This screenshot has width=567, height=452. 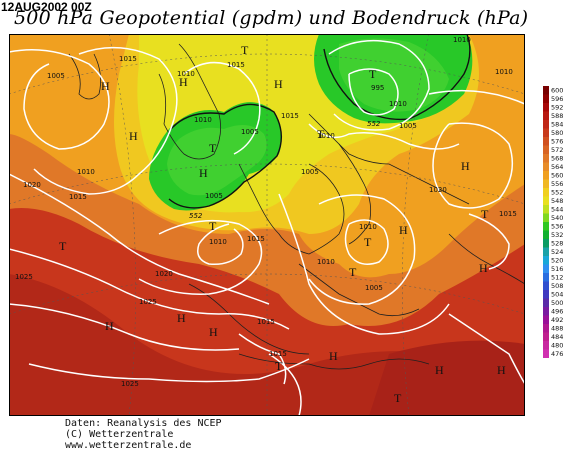 What do you see at coordinates (557, 320) in the screenshot?
I see `scale-label: 492` at bounding box center [557, 320].